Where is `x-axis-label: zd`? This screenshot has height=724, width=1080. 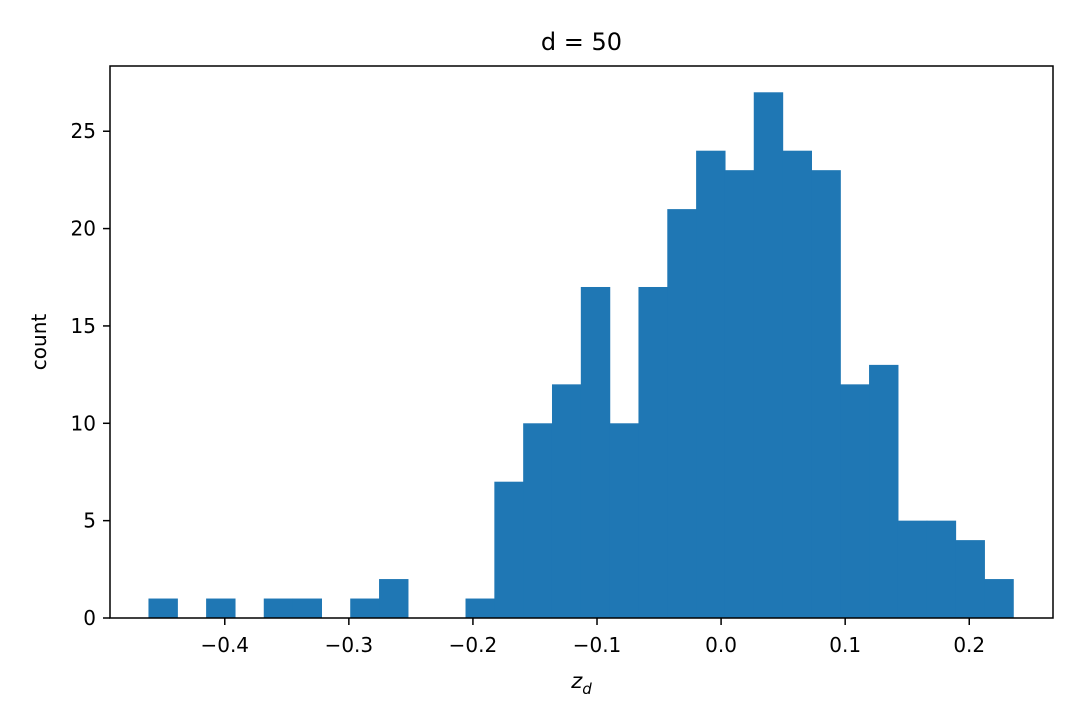 x-axis-label: zd is located at coordinates (581, 683).